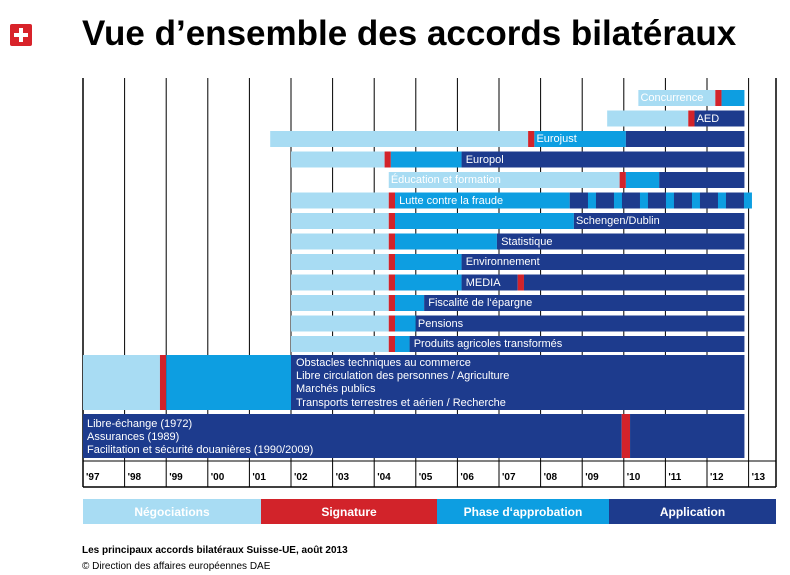  Describe the element at coordinates (21, 35) in the screenshot. I see `swiss-cross-logo` at that location.